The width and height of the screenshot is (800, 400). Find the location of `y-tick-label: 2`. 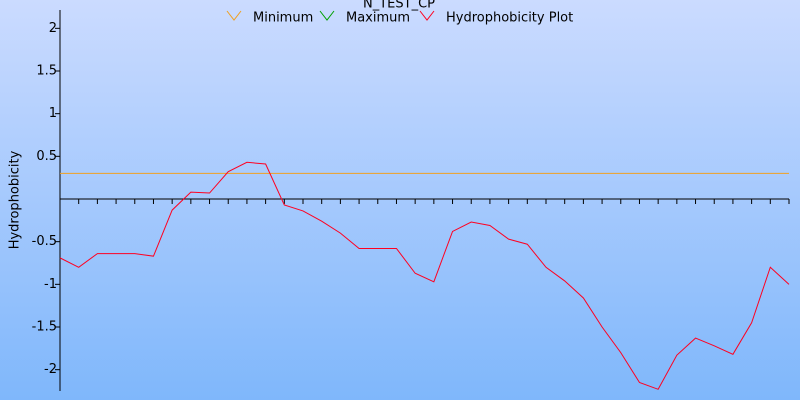

y-tick-label: 2 is located at coordinates (53, 28).